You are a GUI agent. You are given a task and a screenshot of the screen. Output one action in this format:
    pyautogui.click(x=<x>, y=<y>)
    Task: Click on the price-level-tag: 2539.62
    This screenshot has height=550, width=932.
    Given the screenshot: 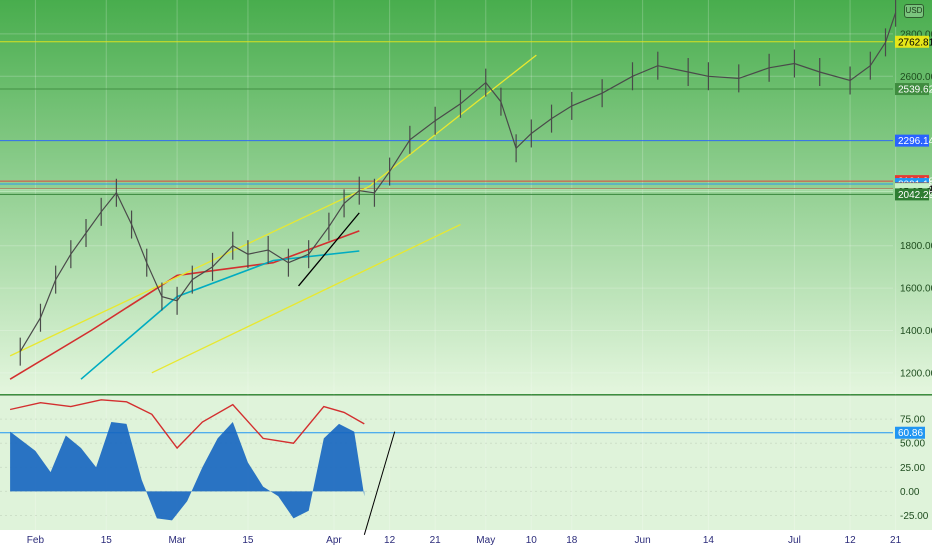 What is the action you would take?
    pyautogui.click(x=913, y=89)
    